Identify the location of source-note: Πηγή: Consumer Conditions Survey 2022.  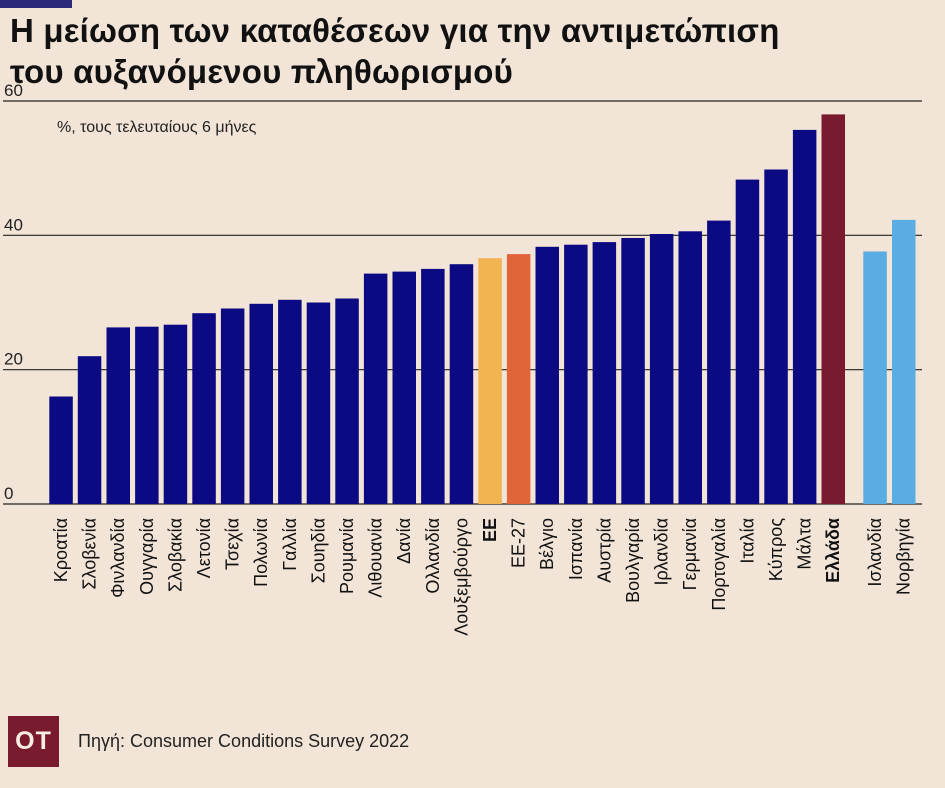
(244, 741).